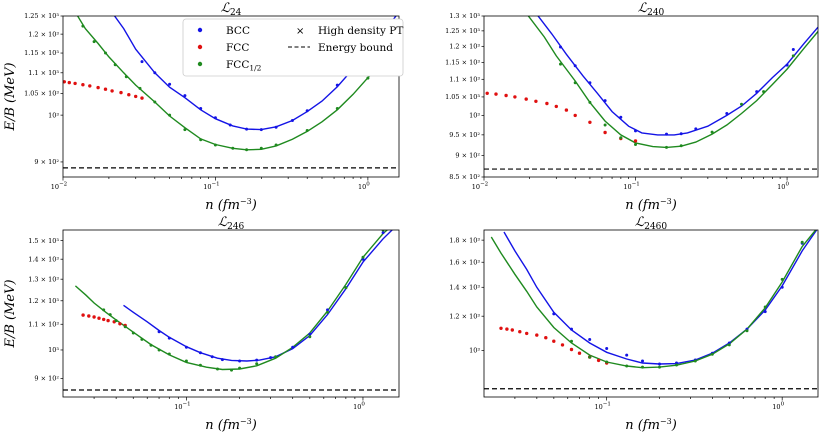 Image resolution: width=830 pixels, height=435 pixels. Describe the element at coordinates (231, 223) in the screenshot. I see `panel-title: ℒ246` at that location.